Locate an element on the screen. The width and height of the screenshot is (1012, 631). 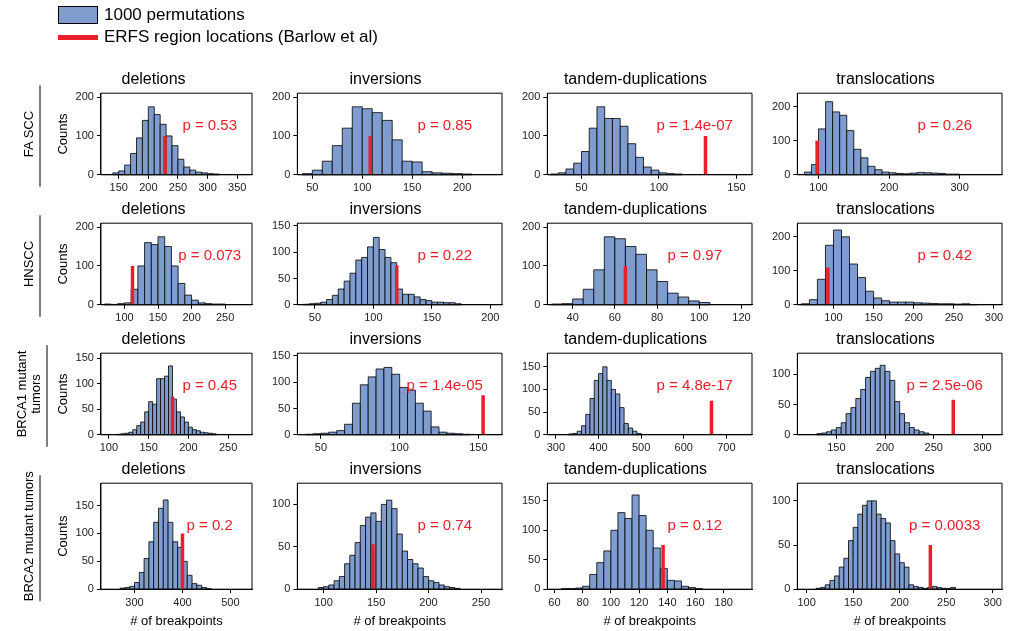
x-tick-label: 40 is located at coordinates (572, 317).